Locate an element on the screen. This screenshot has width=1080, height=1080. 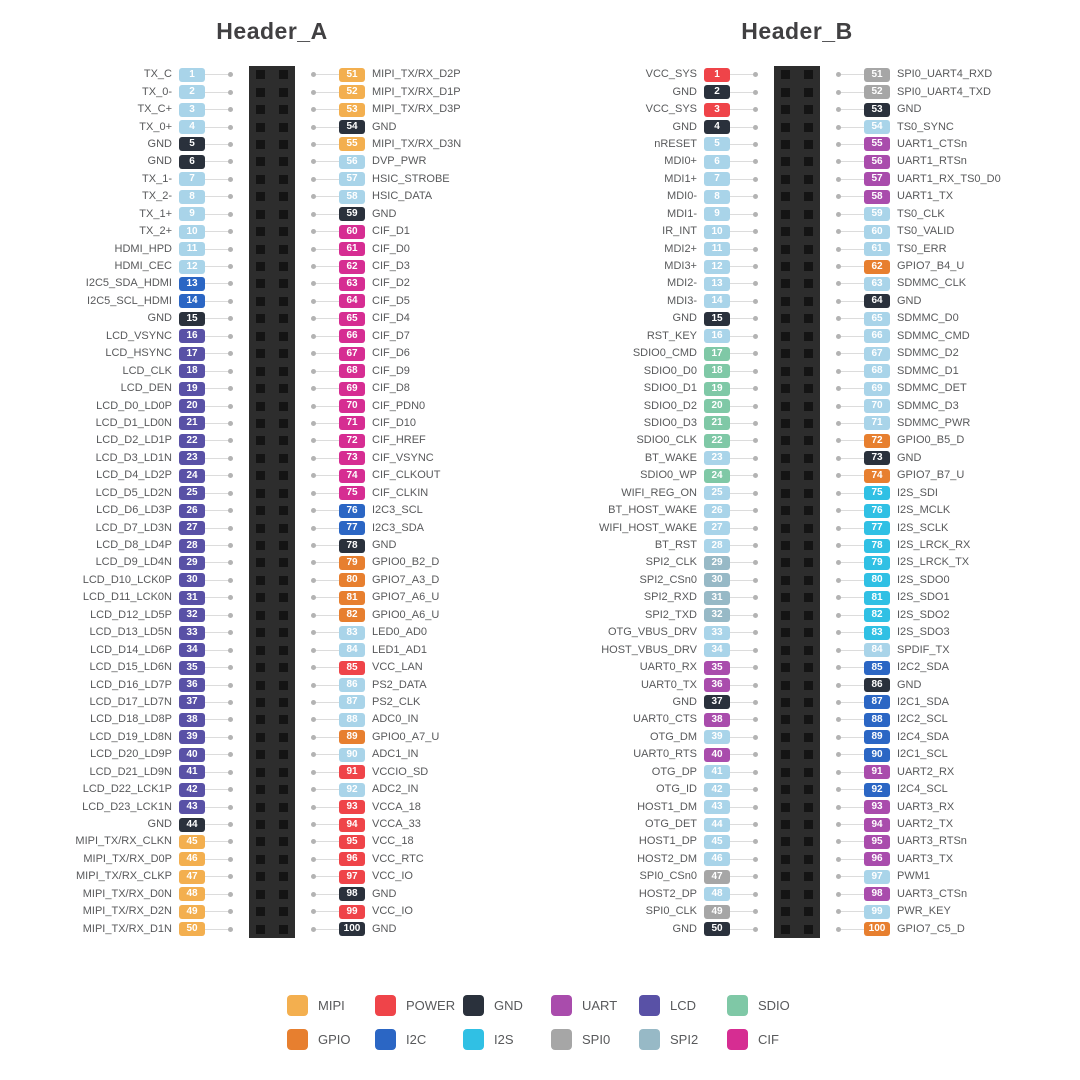
pin-number-badge: 14 is located at coordinates (192, 301).